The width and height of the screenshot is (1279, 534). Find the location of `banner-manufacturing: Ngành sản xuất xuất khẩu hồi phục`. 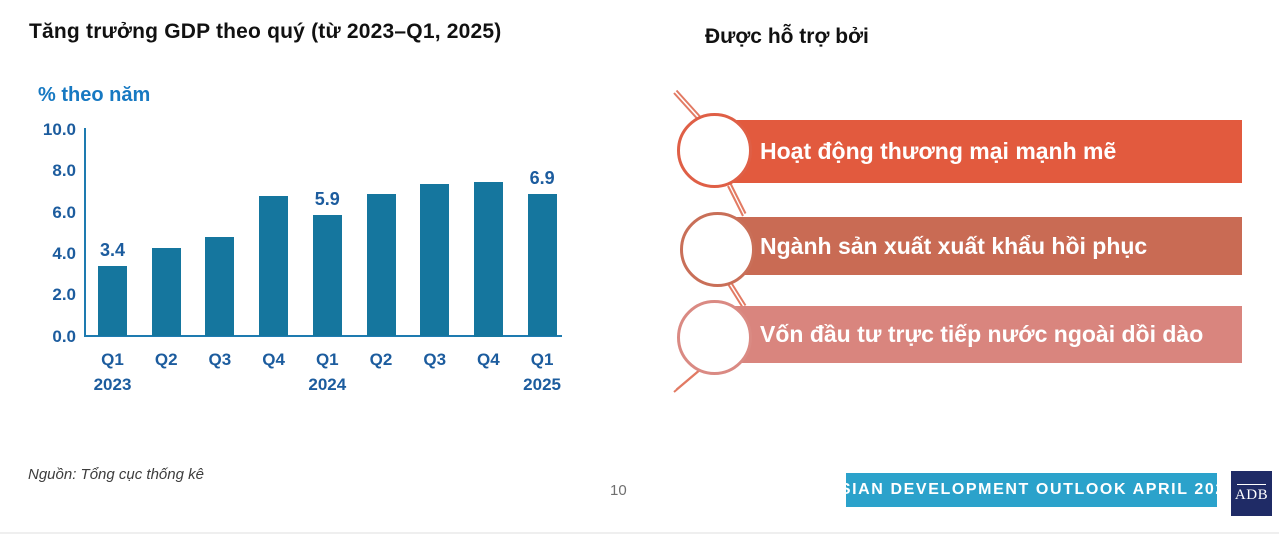

banner-manufacturing: Ngành sản xuất xuất khẩu hồi phục is located at coordinates (971, 246).